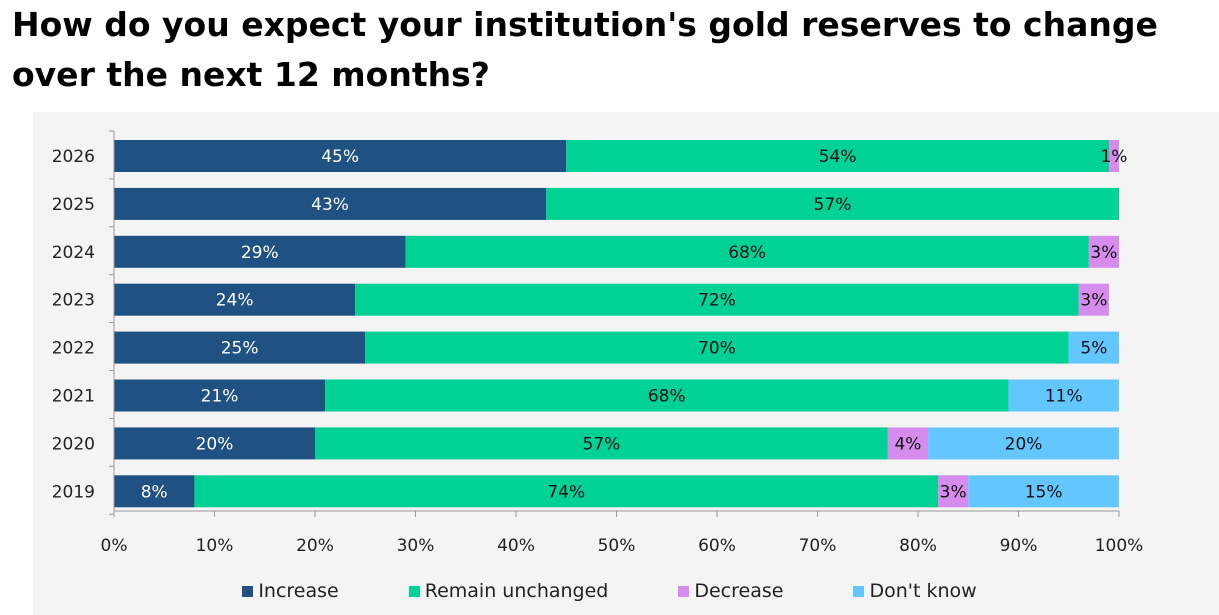 The width and height of the screenshot is (1219, 615). I want to click on x-tick-label: 20%, so click(315, 546).